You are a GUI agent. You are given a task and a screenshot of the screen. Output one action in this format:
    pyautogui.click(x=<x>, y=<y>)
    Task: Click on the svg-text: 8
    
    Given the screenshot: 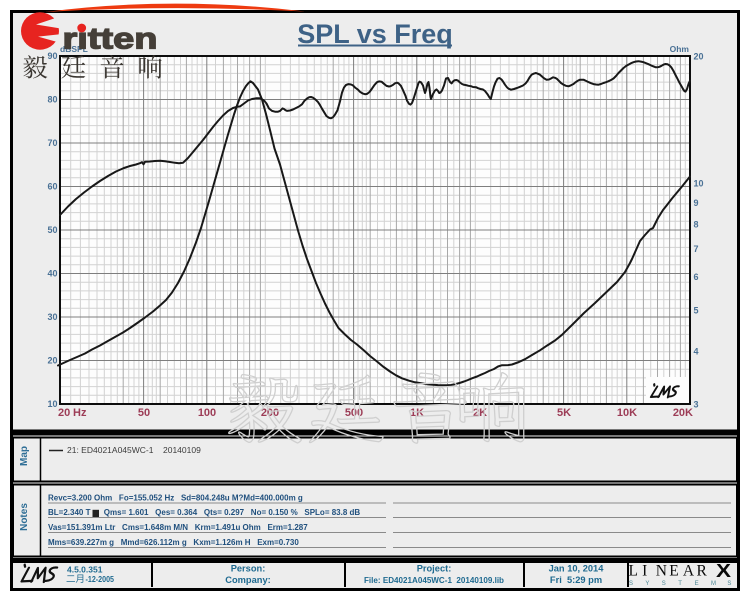 What is the action you would take?
    pyautogui.click(x=696, y=224)
    